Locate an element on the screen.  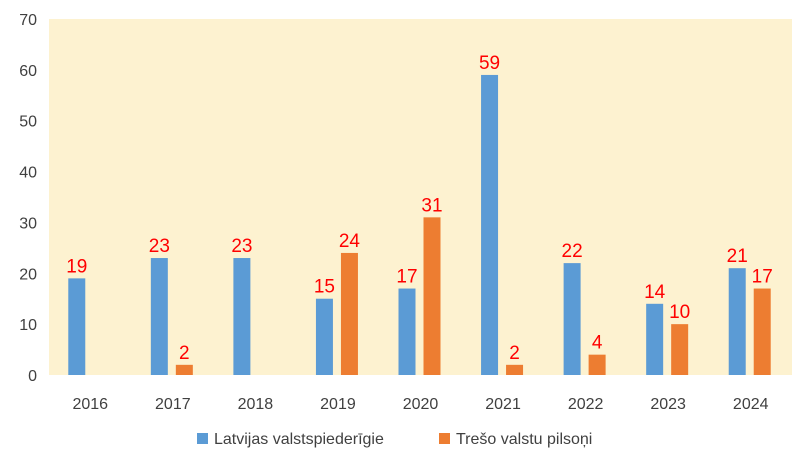
y-tick-label: 20 is located at coordinates (28, 274).